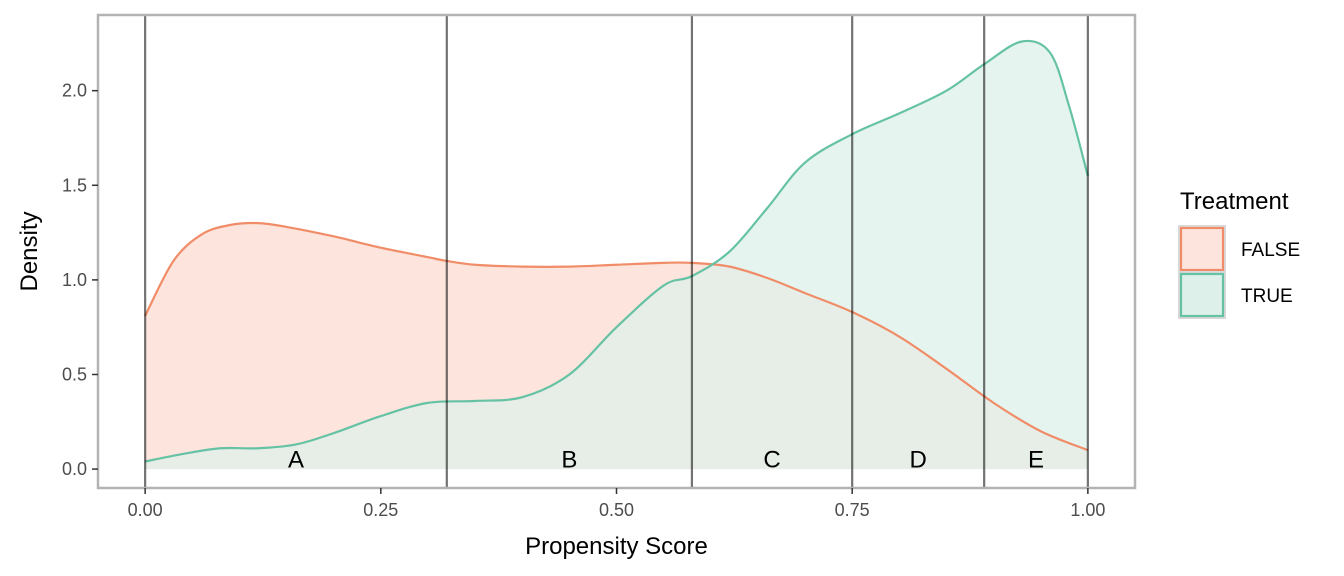 This screenshot has width=1344, height=576. What do you see at coordinates (74, 469) in the screenshot?
I see `y-tick-label: 0.0` at bounding box center [74, 469].